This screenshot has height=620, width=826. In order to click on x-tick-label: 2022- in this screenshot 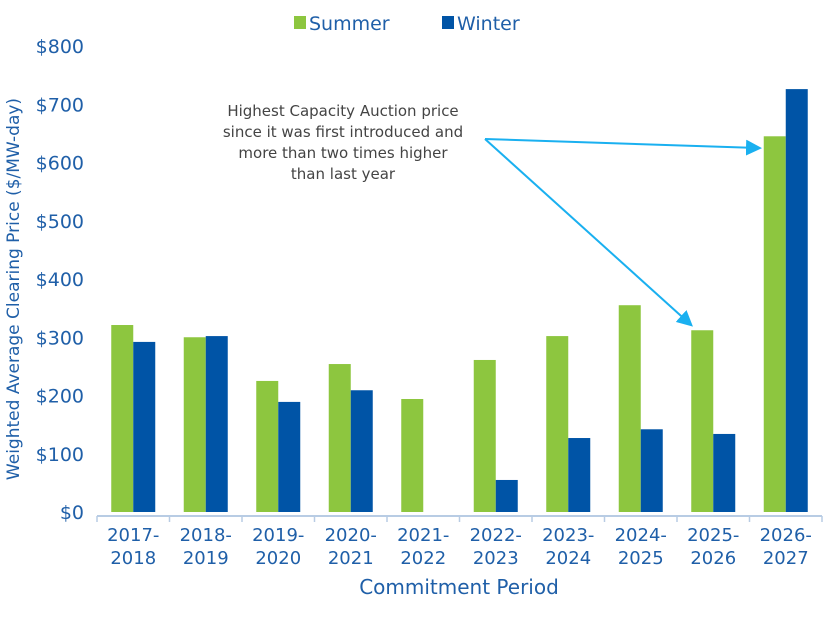, I will do `click(496, 535)`.